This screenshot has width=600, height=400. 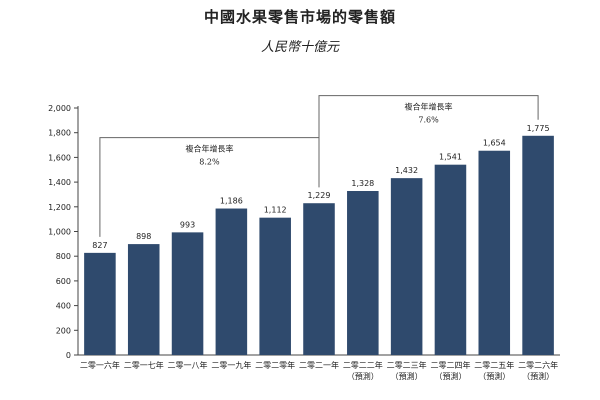 I want to click on x-tick-label: 二零一六年, so click(x=100, y=365).